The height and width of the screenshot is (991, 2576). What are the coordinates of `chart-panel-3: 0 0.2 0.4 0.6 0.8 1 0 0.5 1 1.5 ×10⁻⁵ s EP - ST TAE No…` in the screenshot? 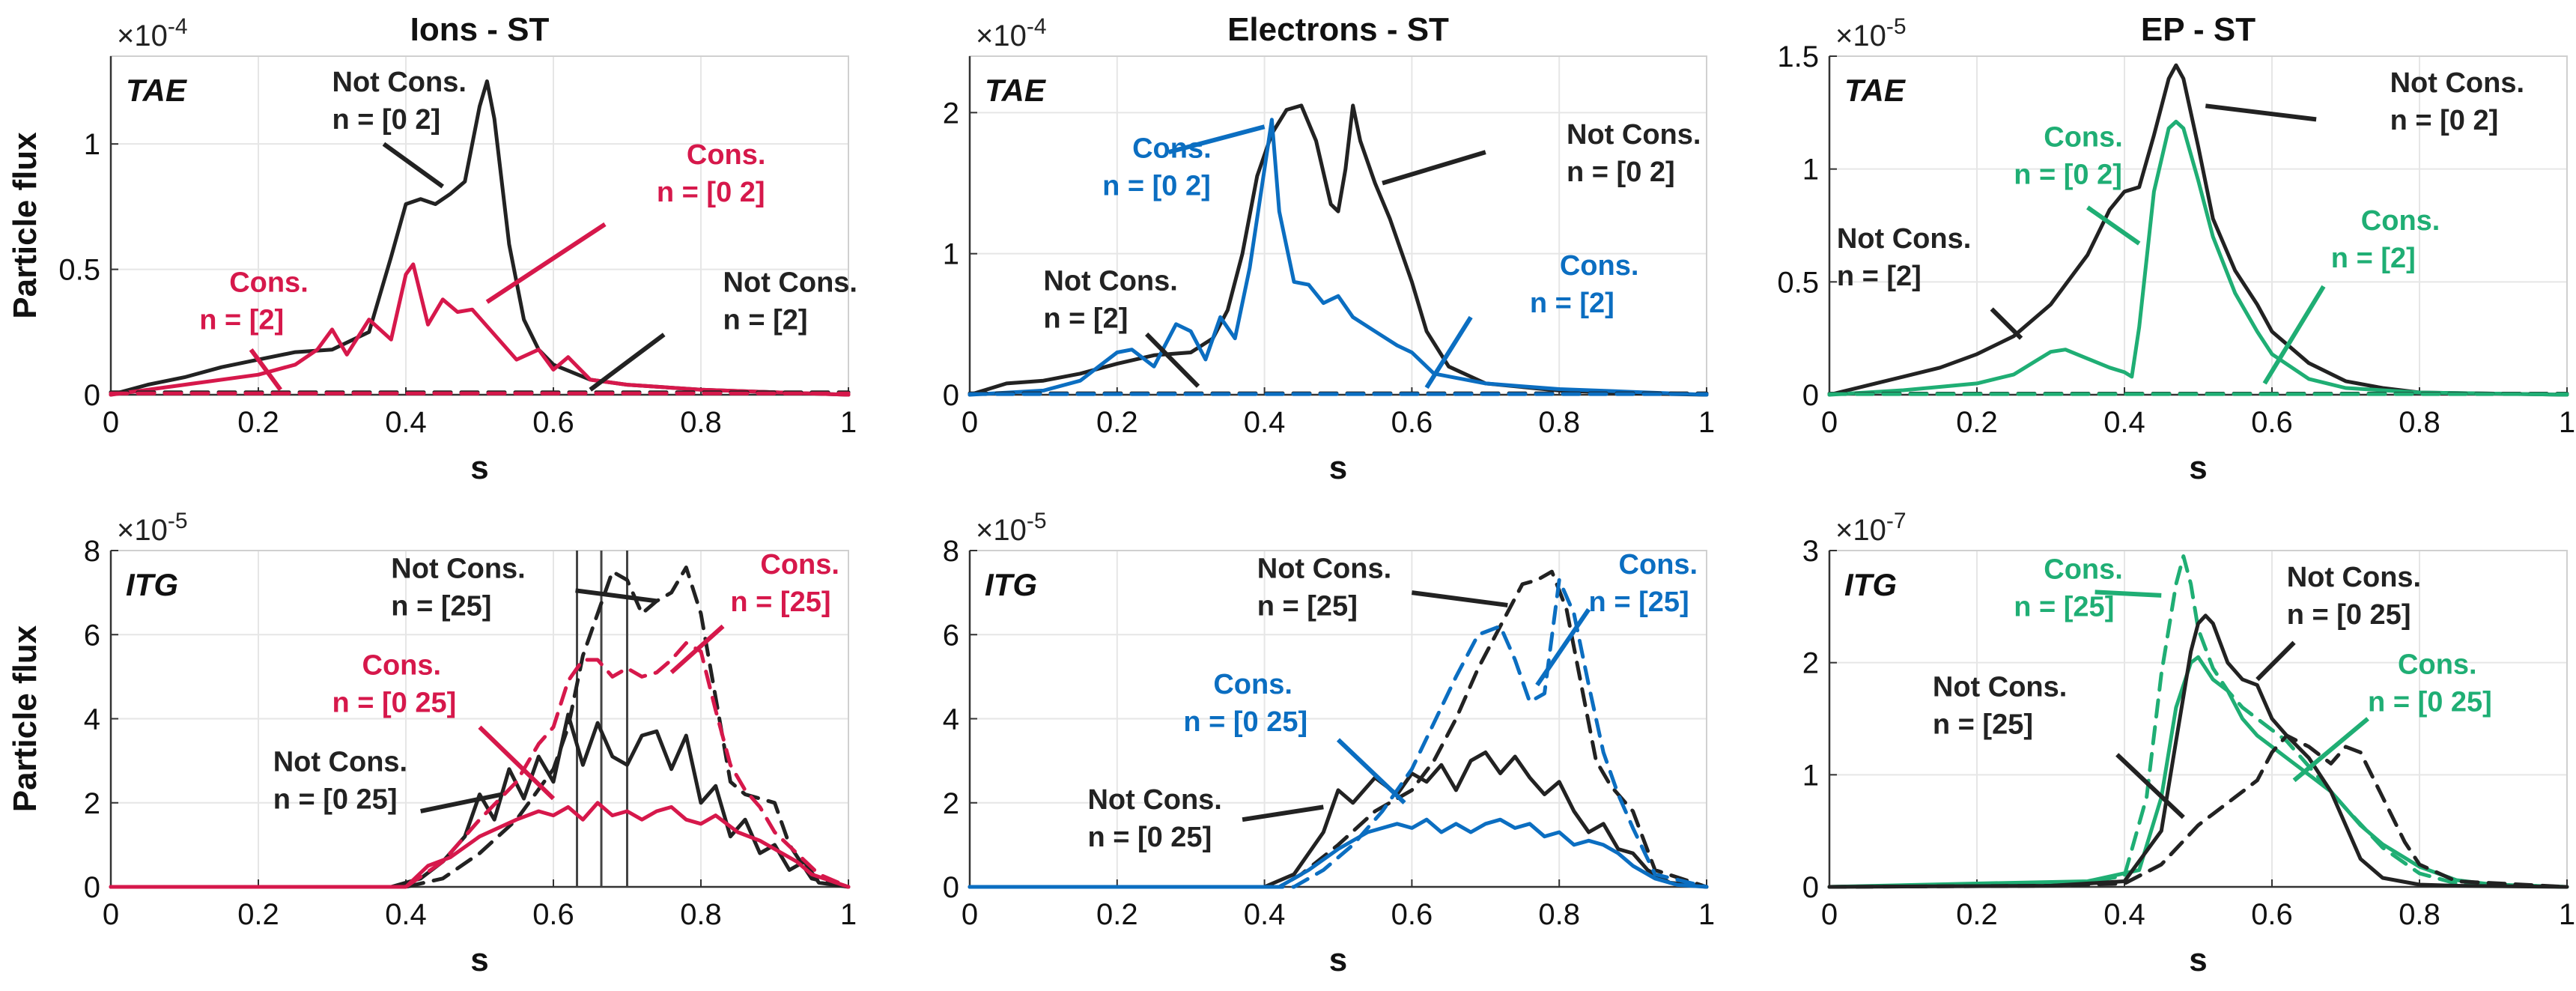 It's located at (2176, 249).